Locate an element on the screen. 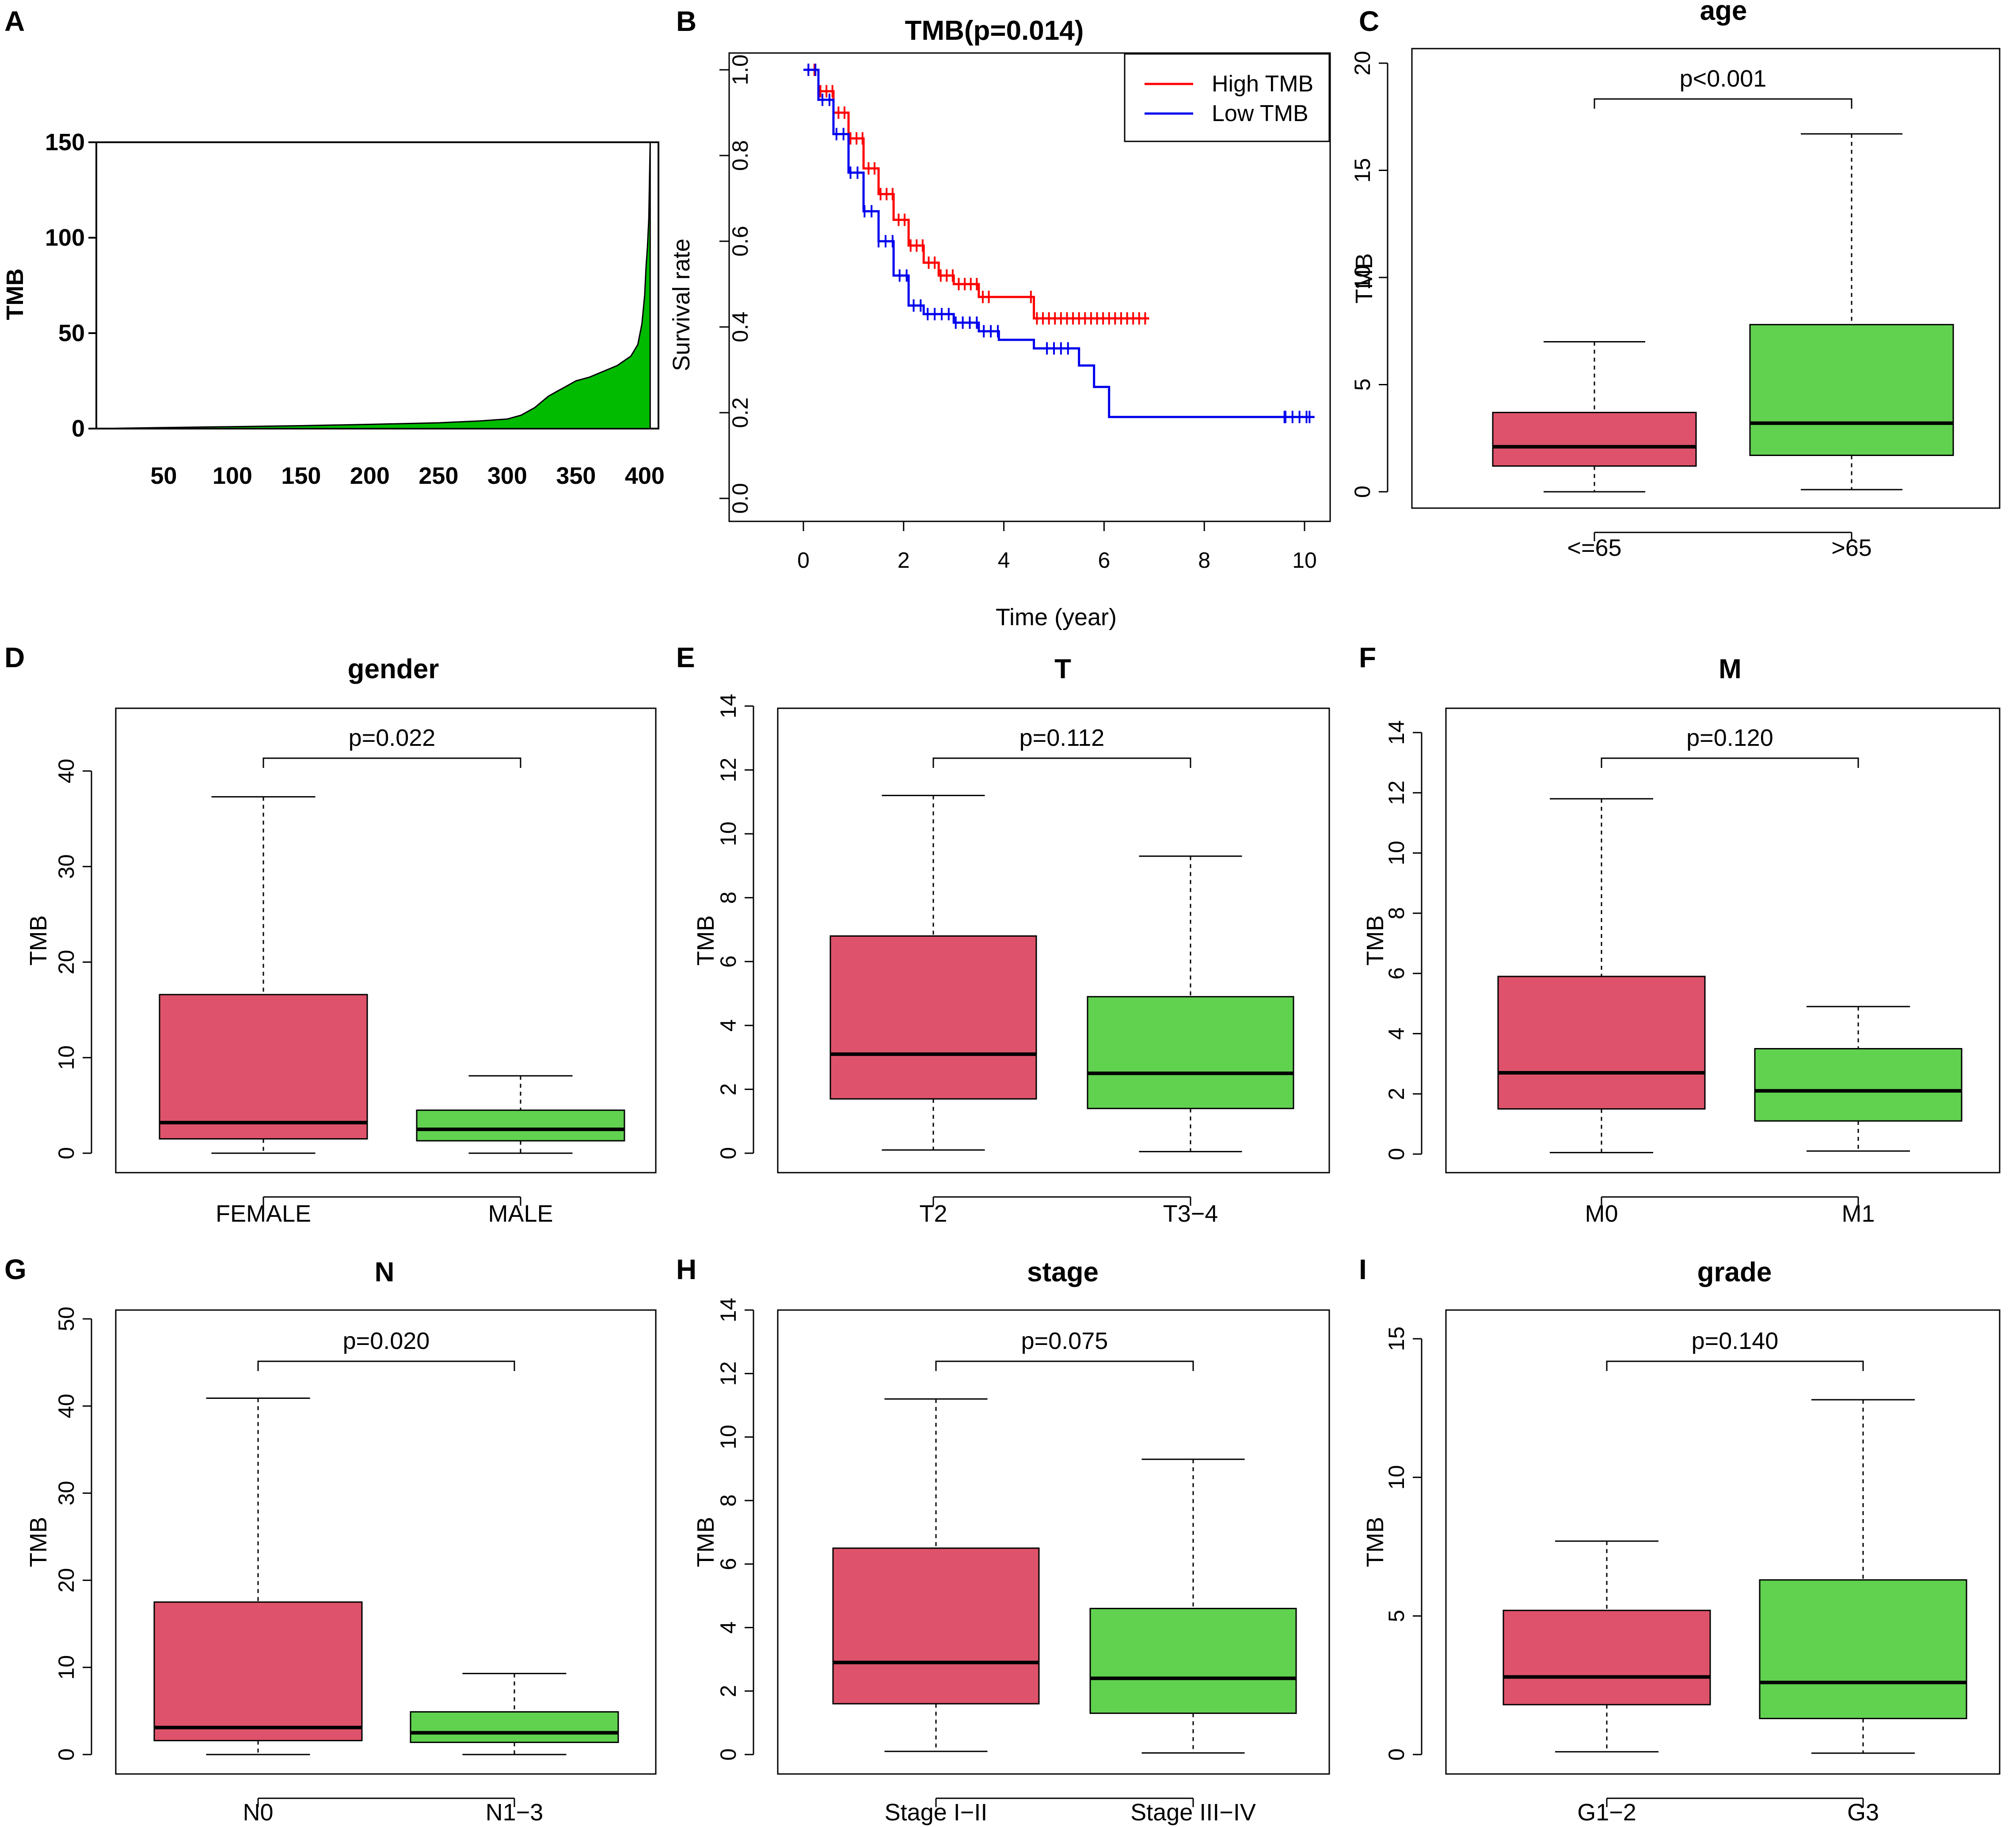 This screenshot has height=1827, width=2016. km-curve-low is located at coordinates (1059, 243).